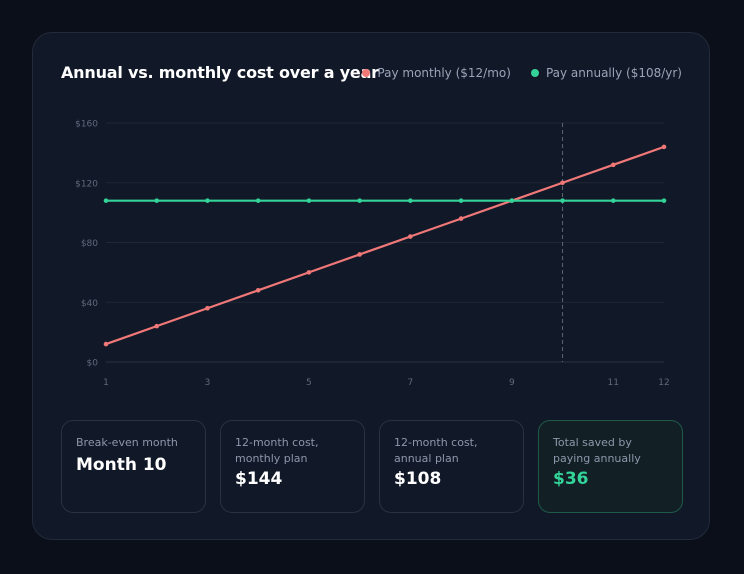 The width and height of the screenshot is (744, 574). Describe the element at coordinates (309, 383) in the screenshot. I see `x-tick-label: 5` at that location.